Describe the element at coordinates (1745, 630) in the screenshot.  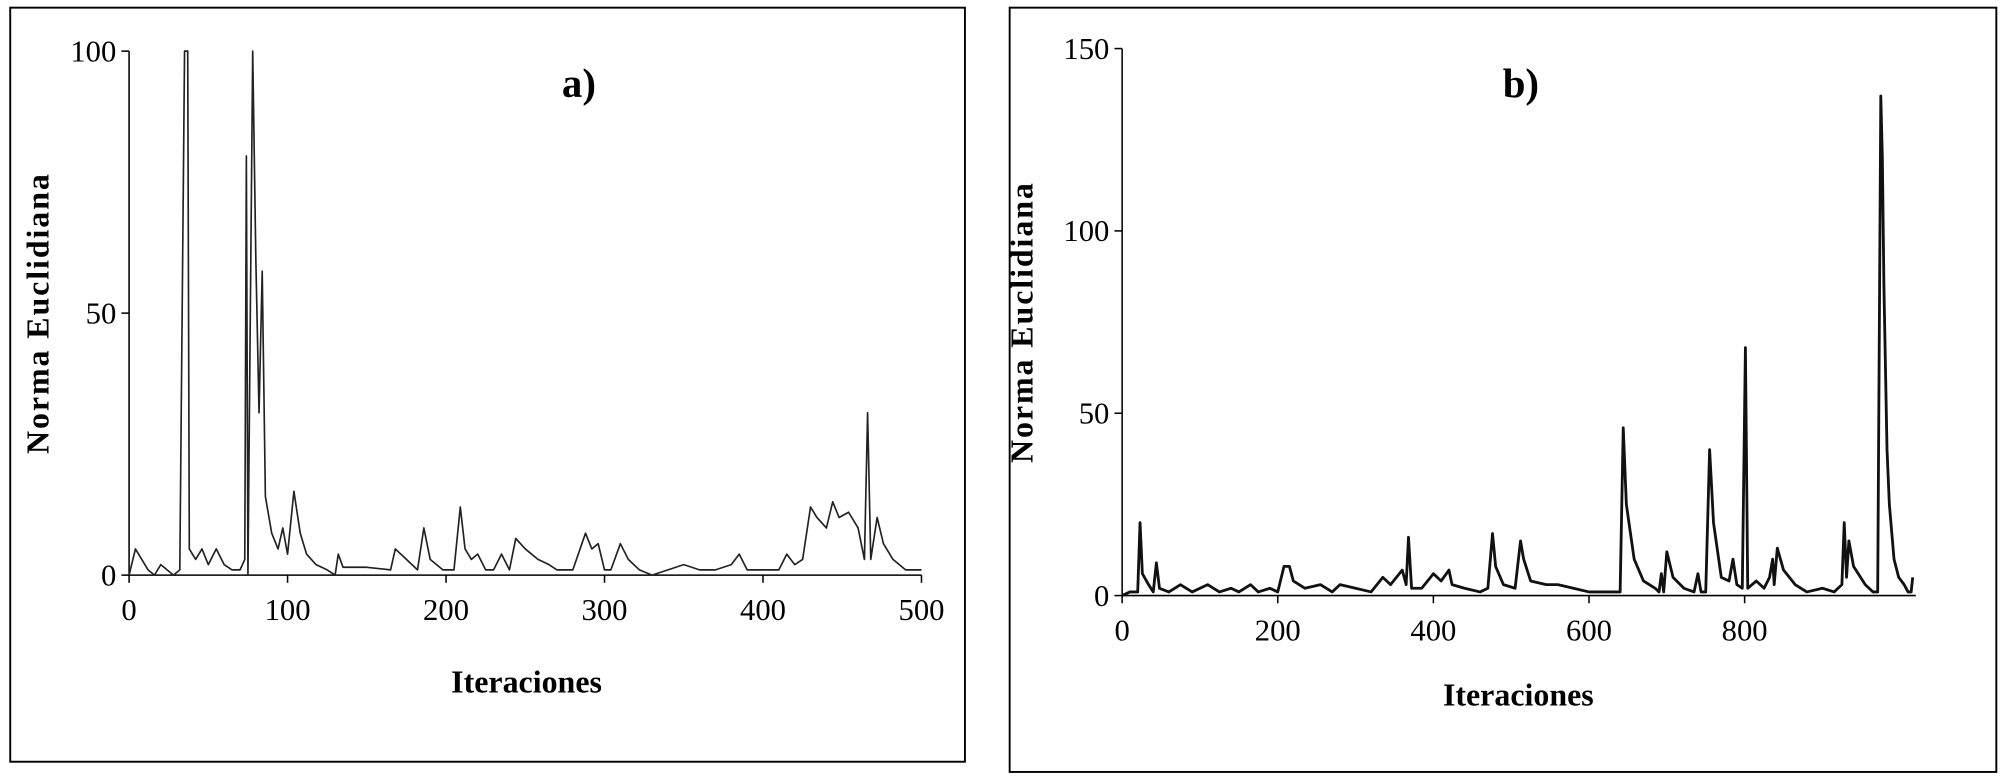
I see `x-tick-label: 800` at that location.